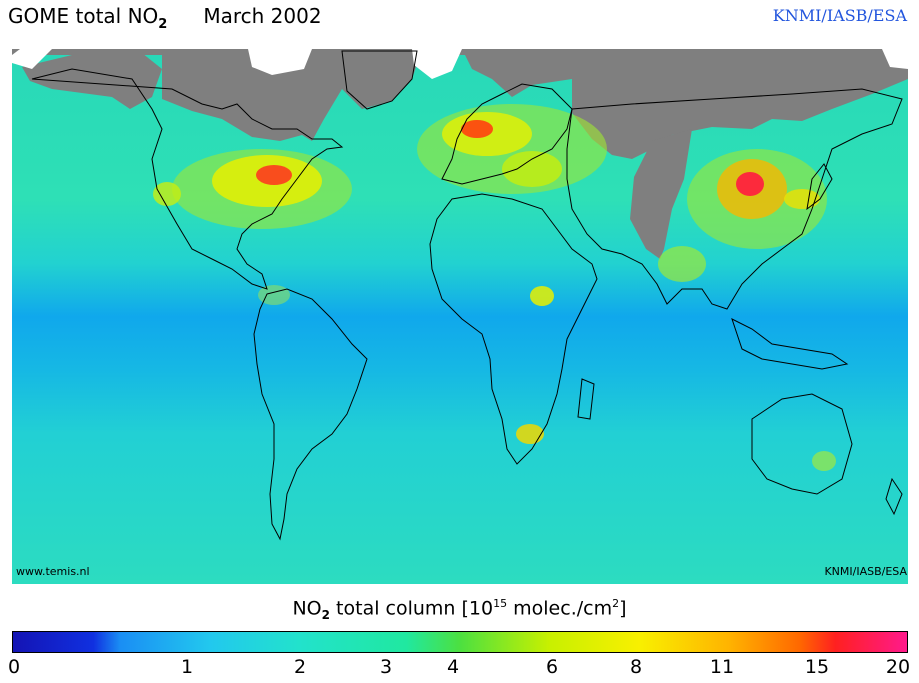 The width and height of the screenshot is (919, 683). I want to click on colorbar-tick-label: 8, so click(636, 667).